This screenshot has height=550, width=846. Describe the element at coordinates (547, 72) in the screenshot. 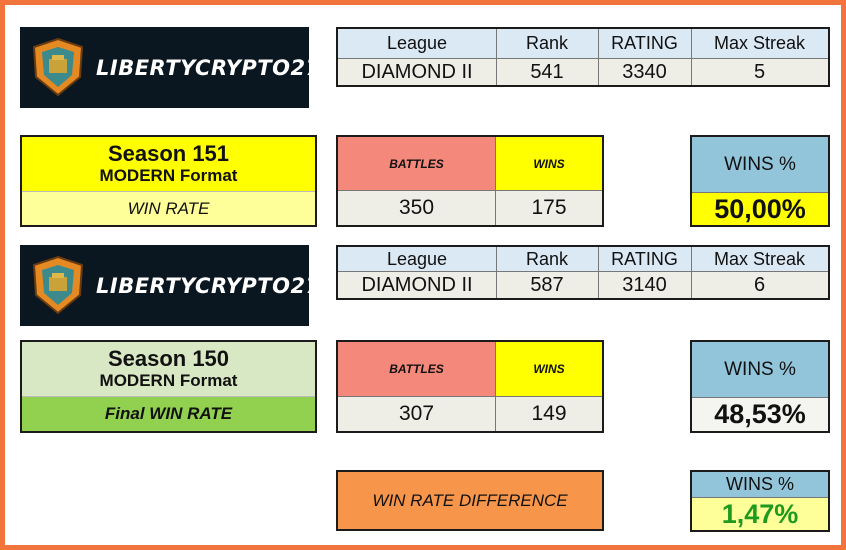

I see `rank-value: 541` at that location.